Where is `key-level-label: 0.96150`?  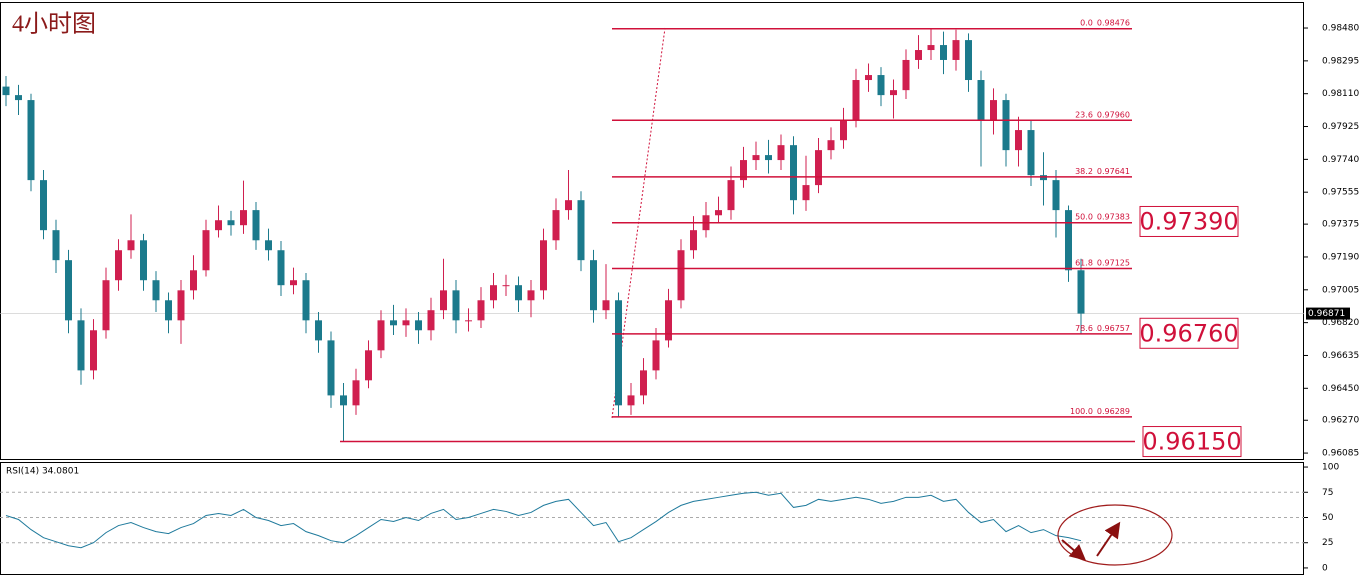 key-level-label: 0.96150 is located at coordinates (1191, 442).